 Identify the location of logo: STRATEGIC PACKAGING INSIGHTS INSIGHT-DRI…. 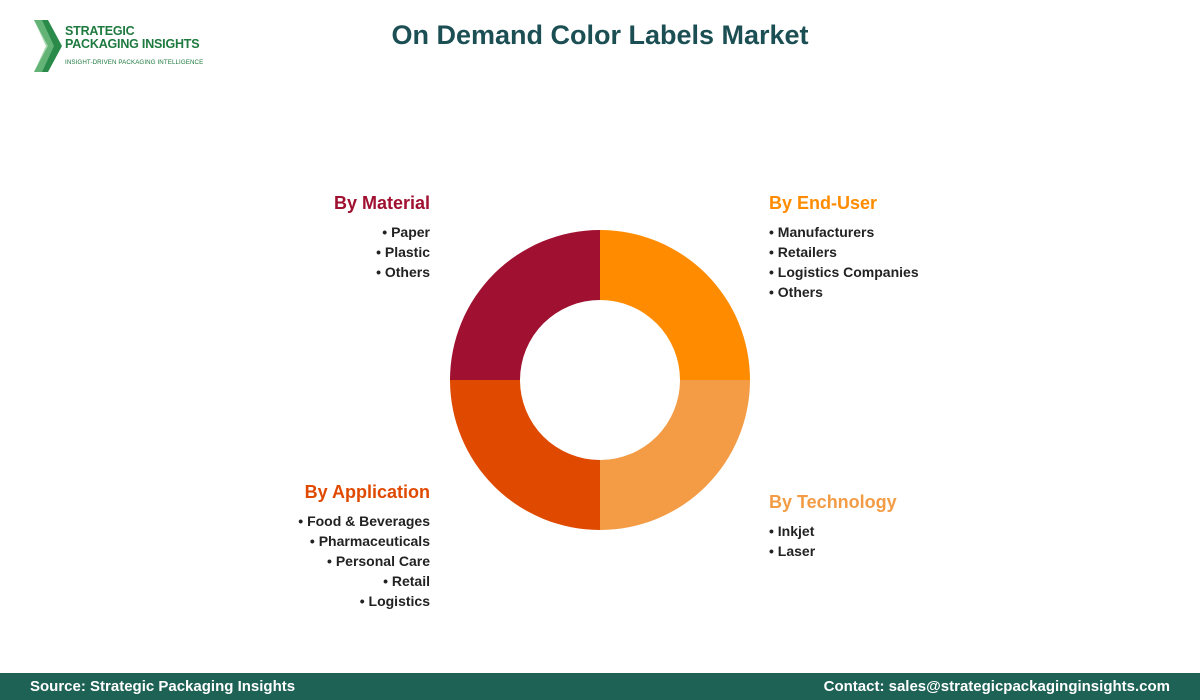
(118, 45).